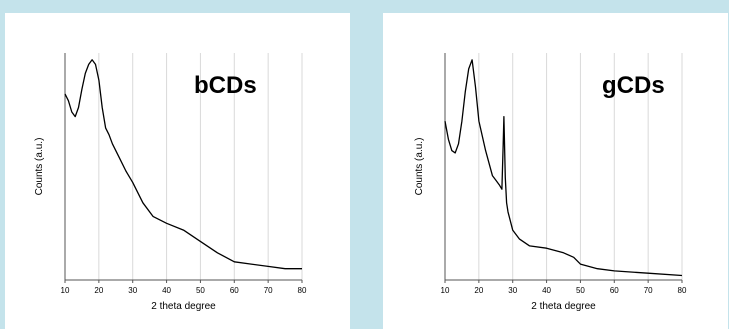  Describe the element at coordinates (166, 290) in the screenshot. I see `chart-0-tick-label-40: 40` at that location.